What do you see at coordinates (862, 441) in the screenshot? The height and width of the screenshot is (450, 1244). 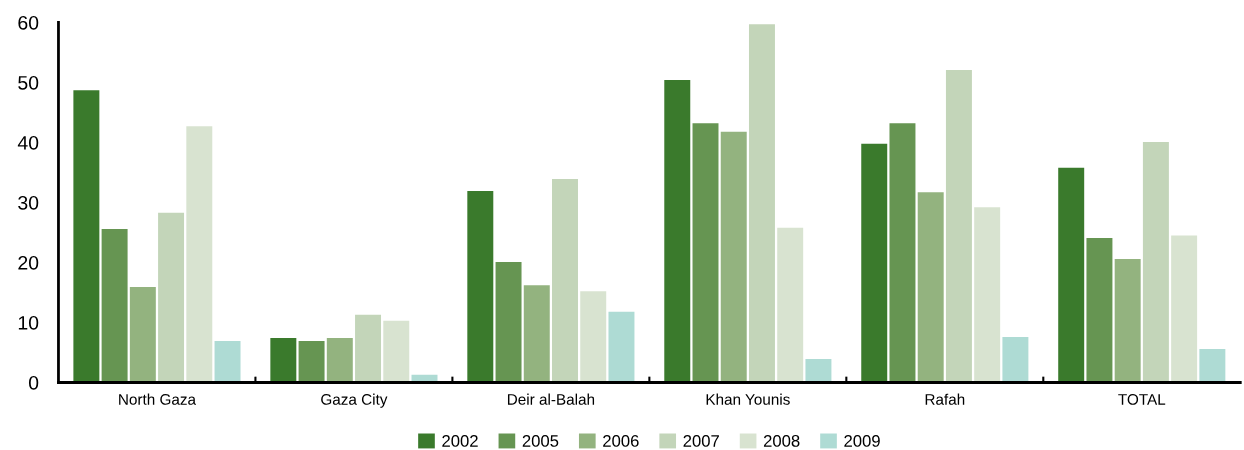 I see `legend-label: 2009` at bounding box center [862, 441].